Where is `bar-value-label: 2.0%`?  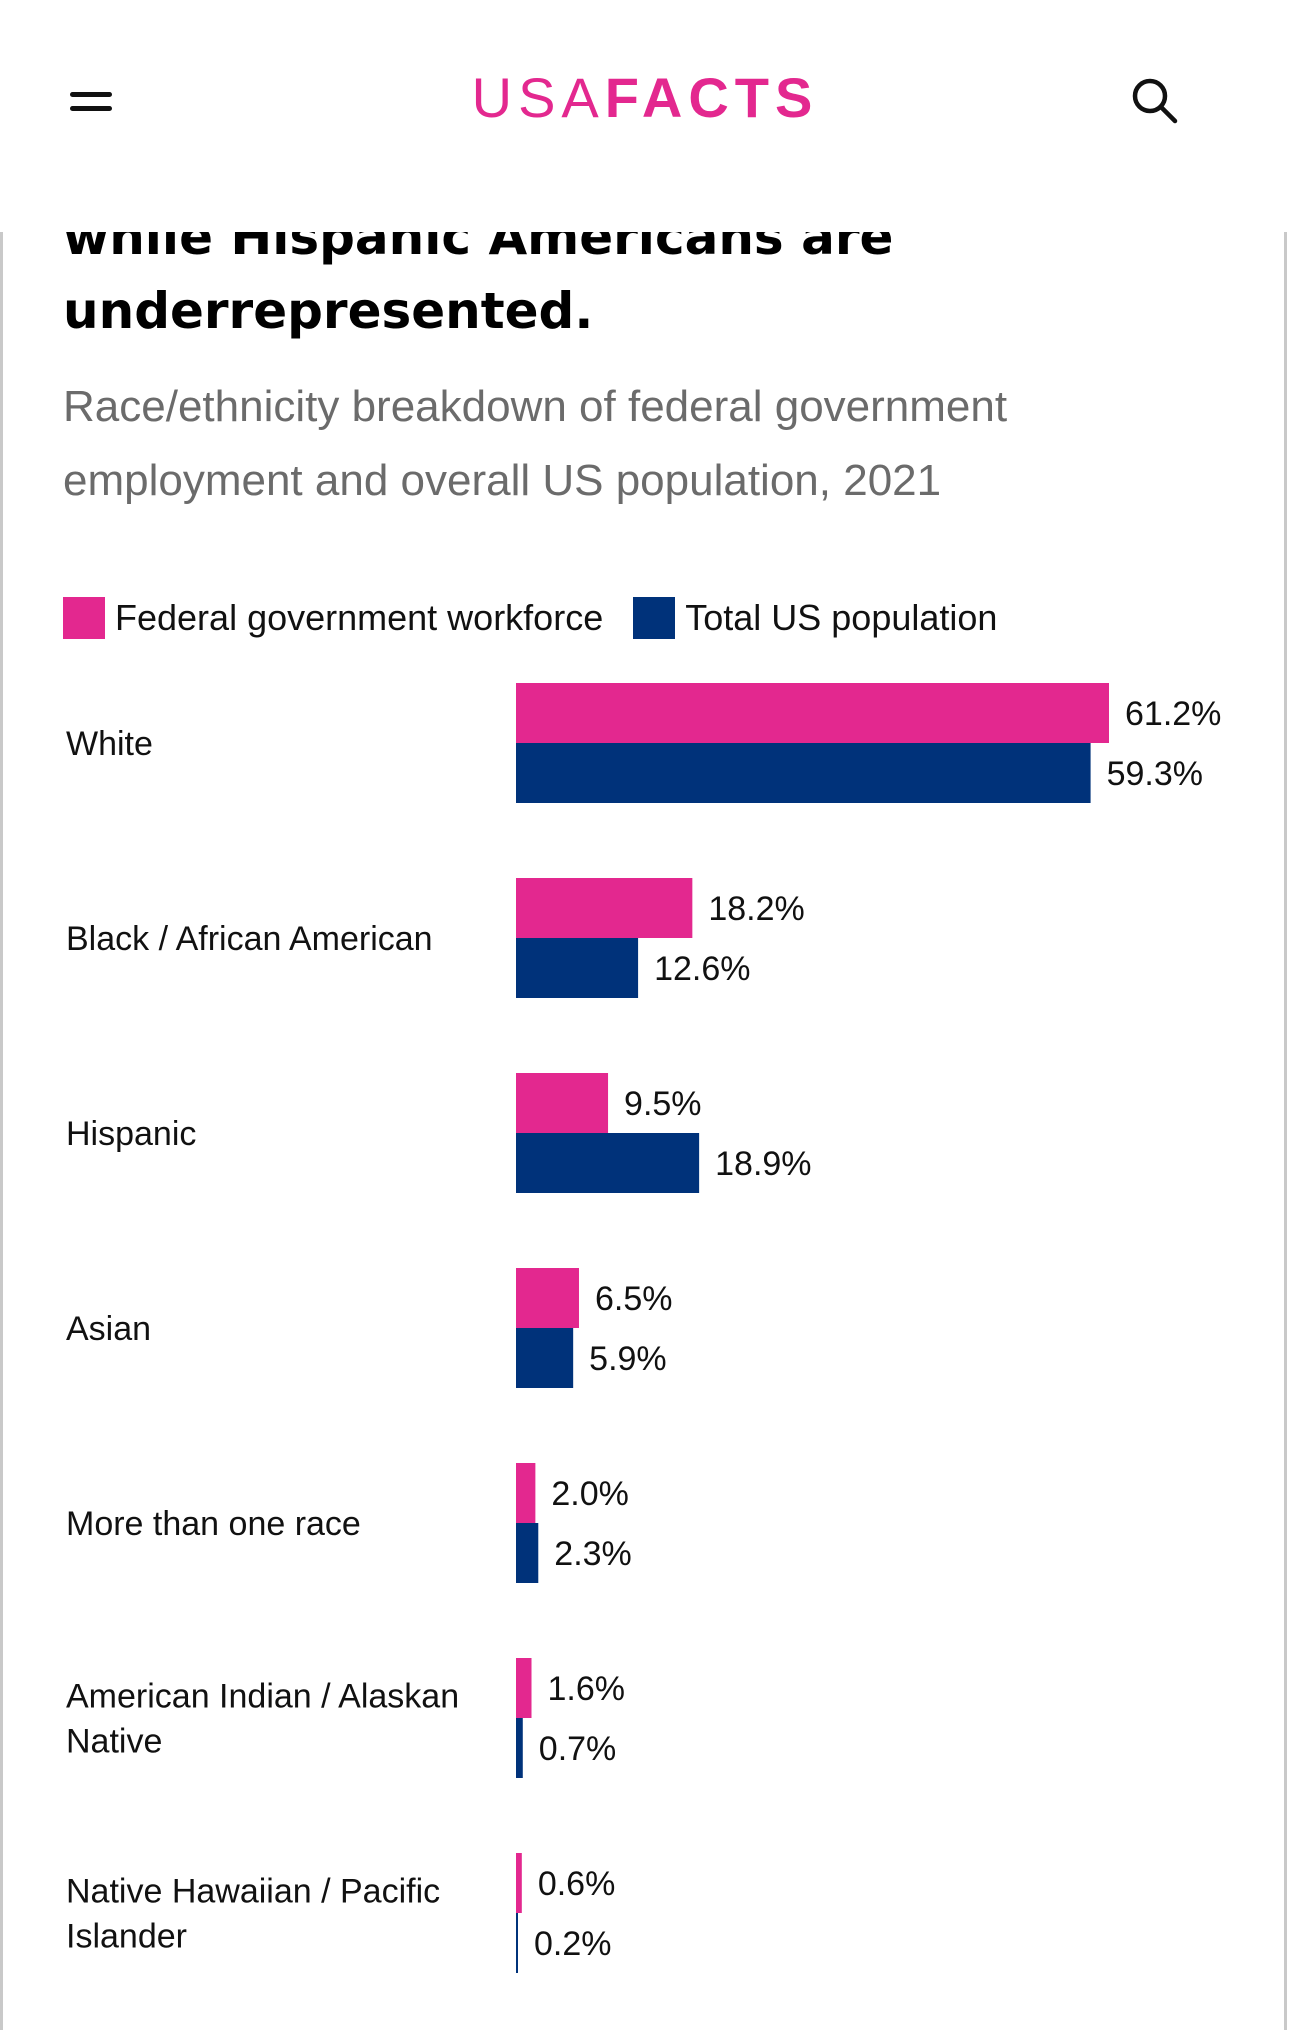 bar-value-label: 2.0% is located at coordinates (590, 1494).